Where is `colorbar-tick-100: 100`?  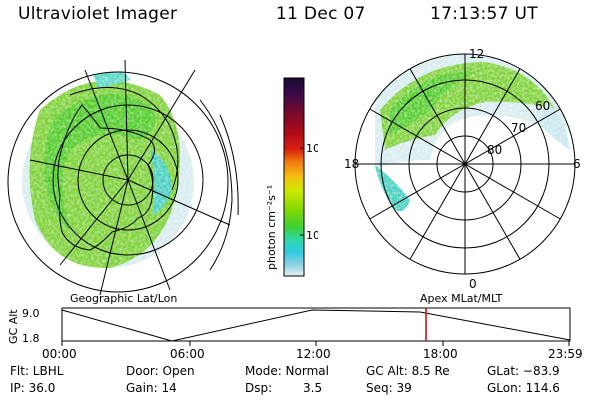 colorbar-tick-100: 100 is located at coordinates (312, 148).